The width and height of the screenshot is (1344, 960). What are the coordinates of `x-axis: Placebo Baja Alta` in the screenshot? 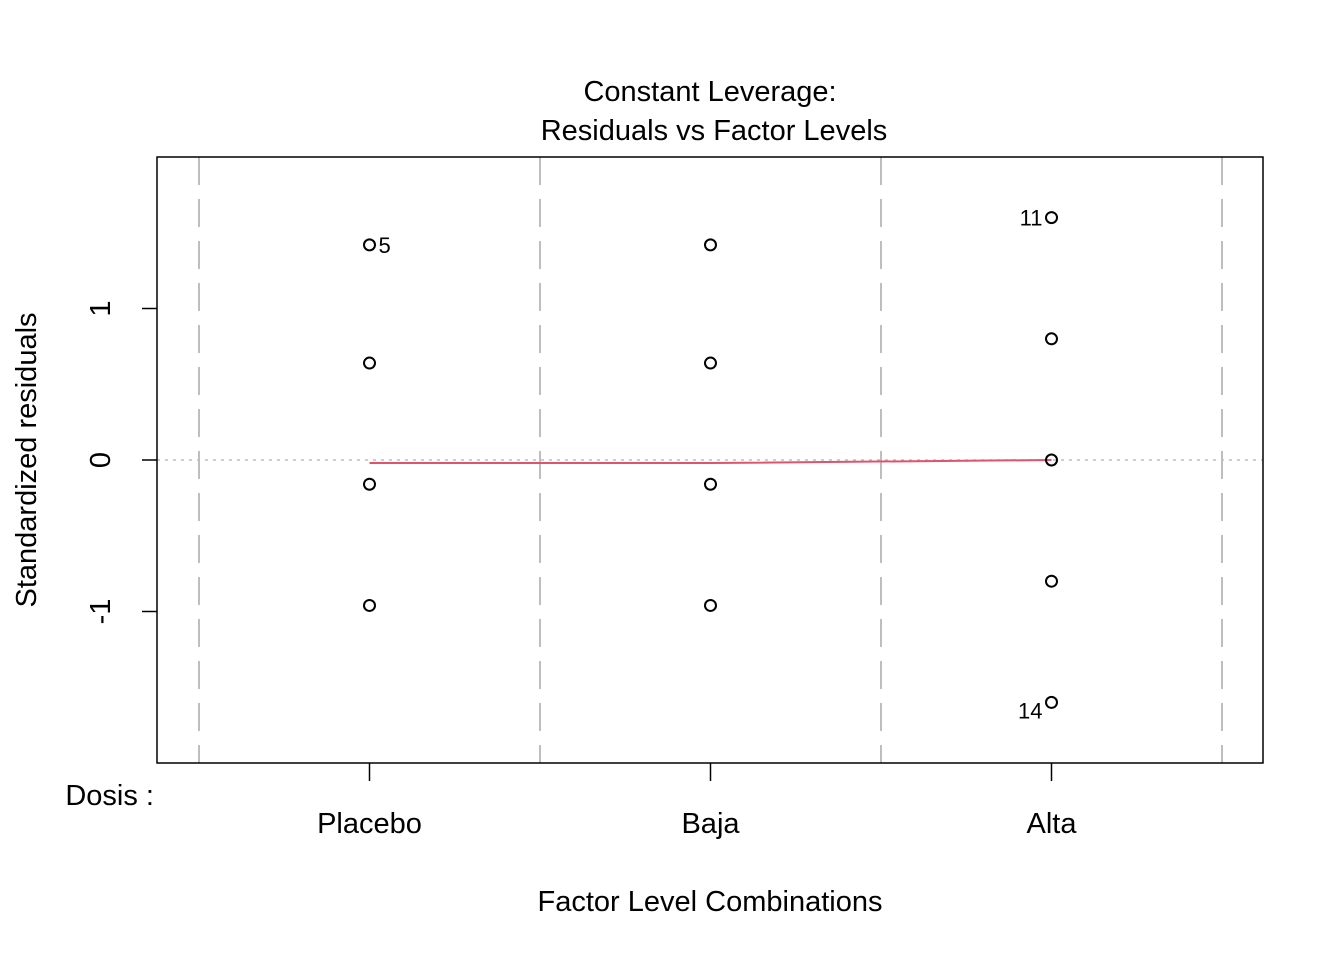 It's located at (697, 801).